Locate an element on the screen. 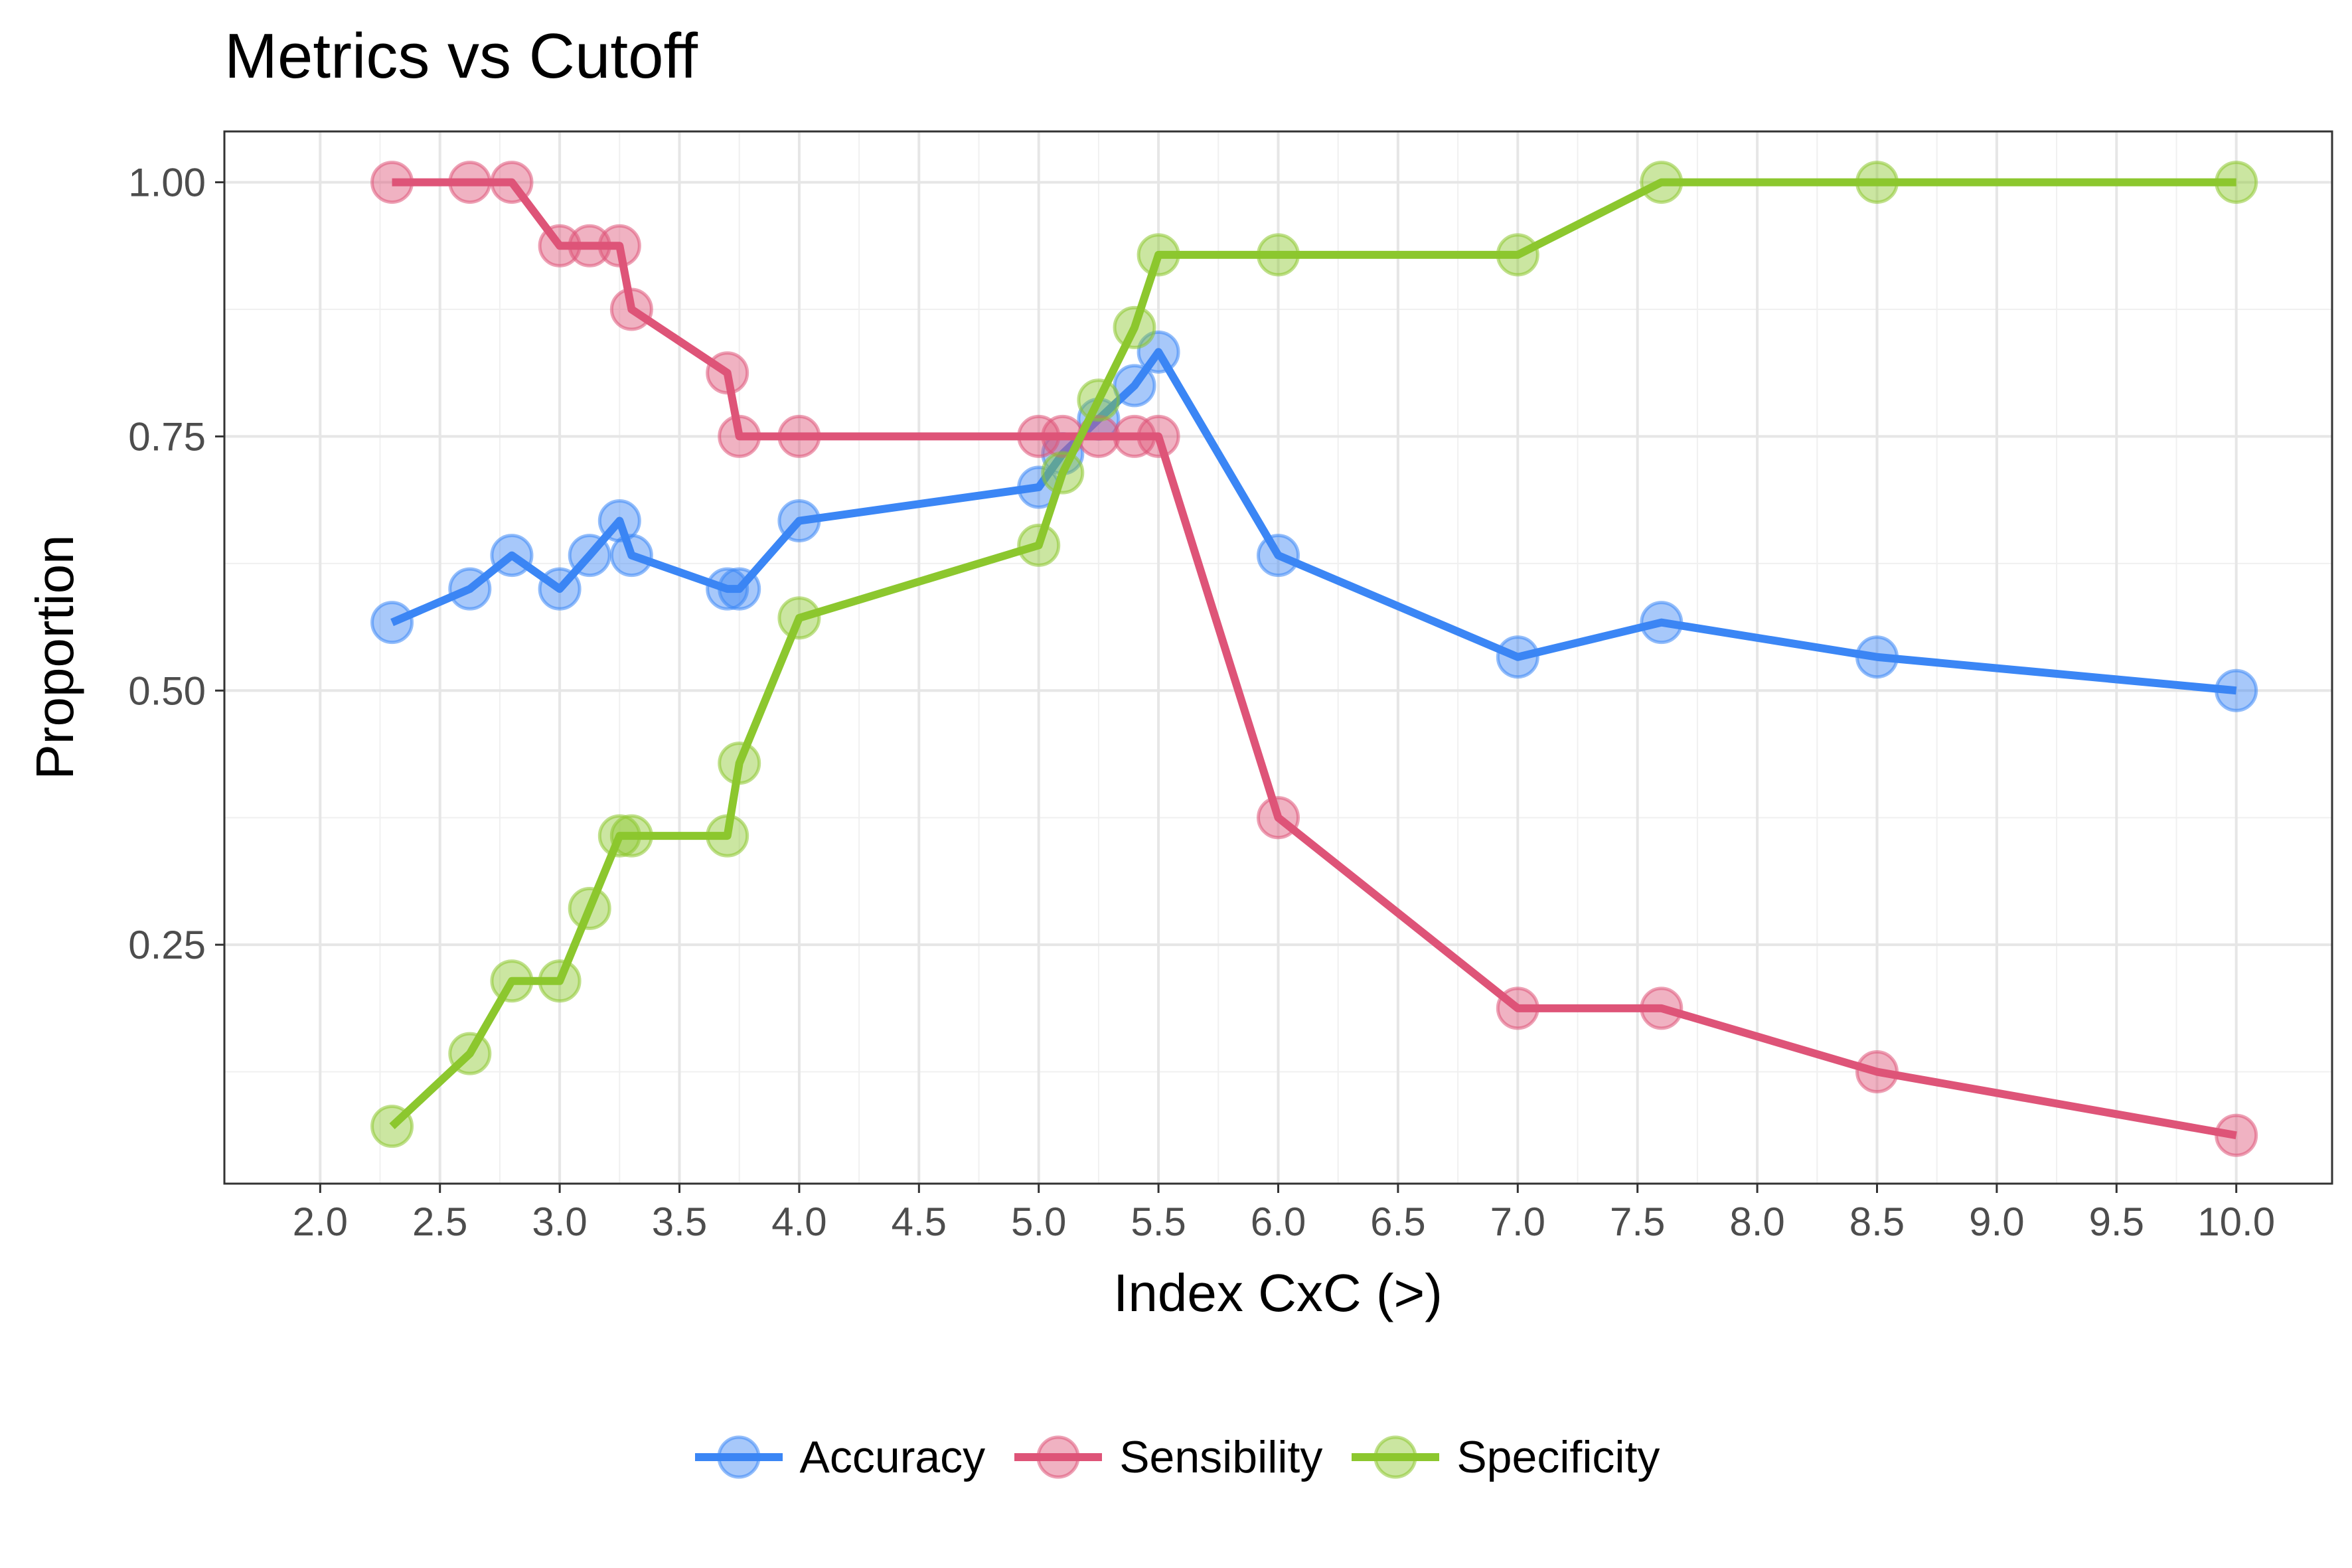 This screenshot has width=2352, height=1568. legend-item-accuracy: Accuracy is located at coordinates (839, 1457).